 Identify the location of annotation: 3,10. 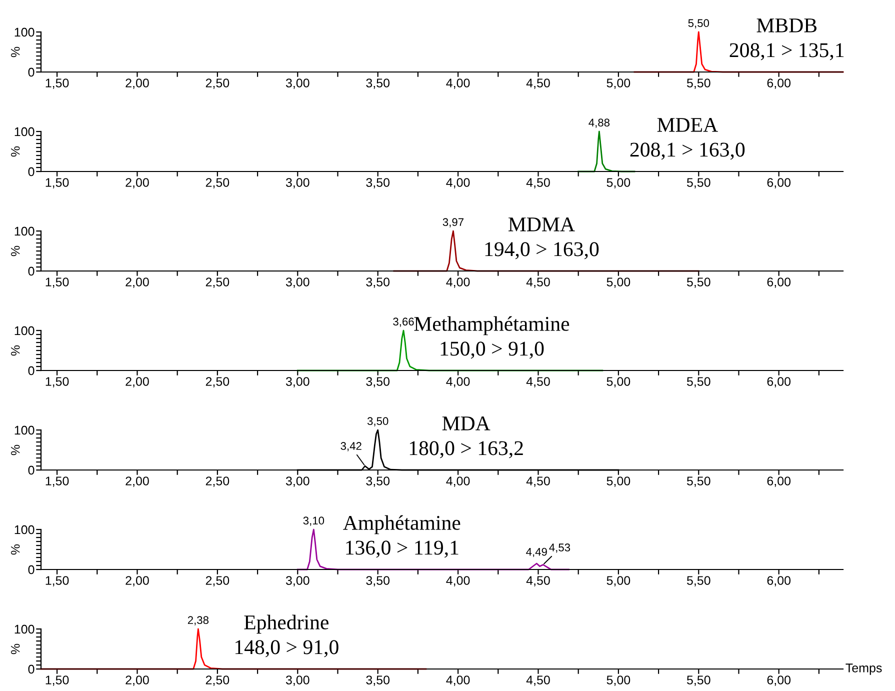
(313, 521).